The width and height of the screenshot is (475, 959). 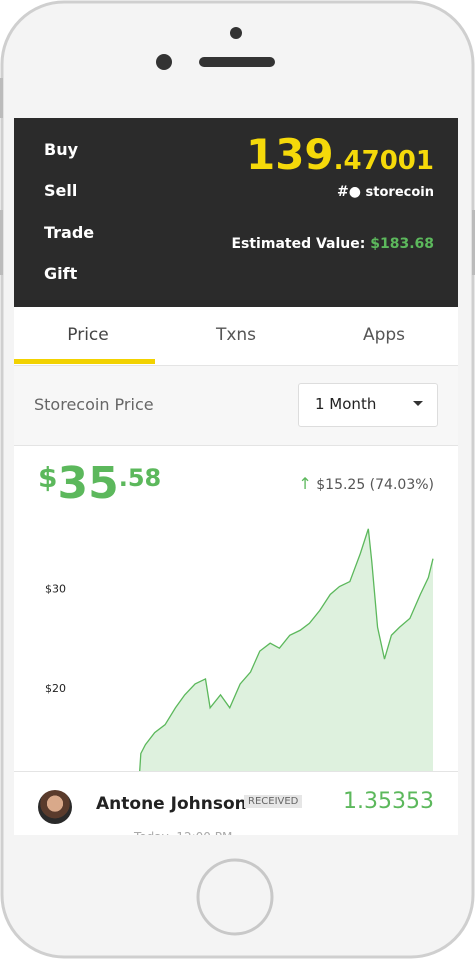 I want to click on price-symbol: $, so click(x=48, y=477).